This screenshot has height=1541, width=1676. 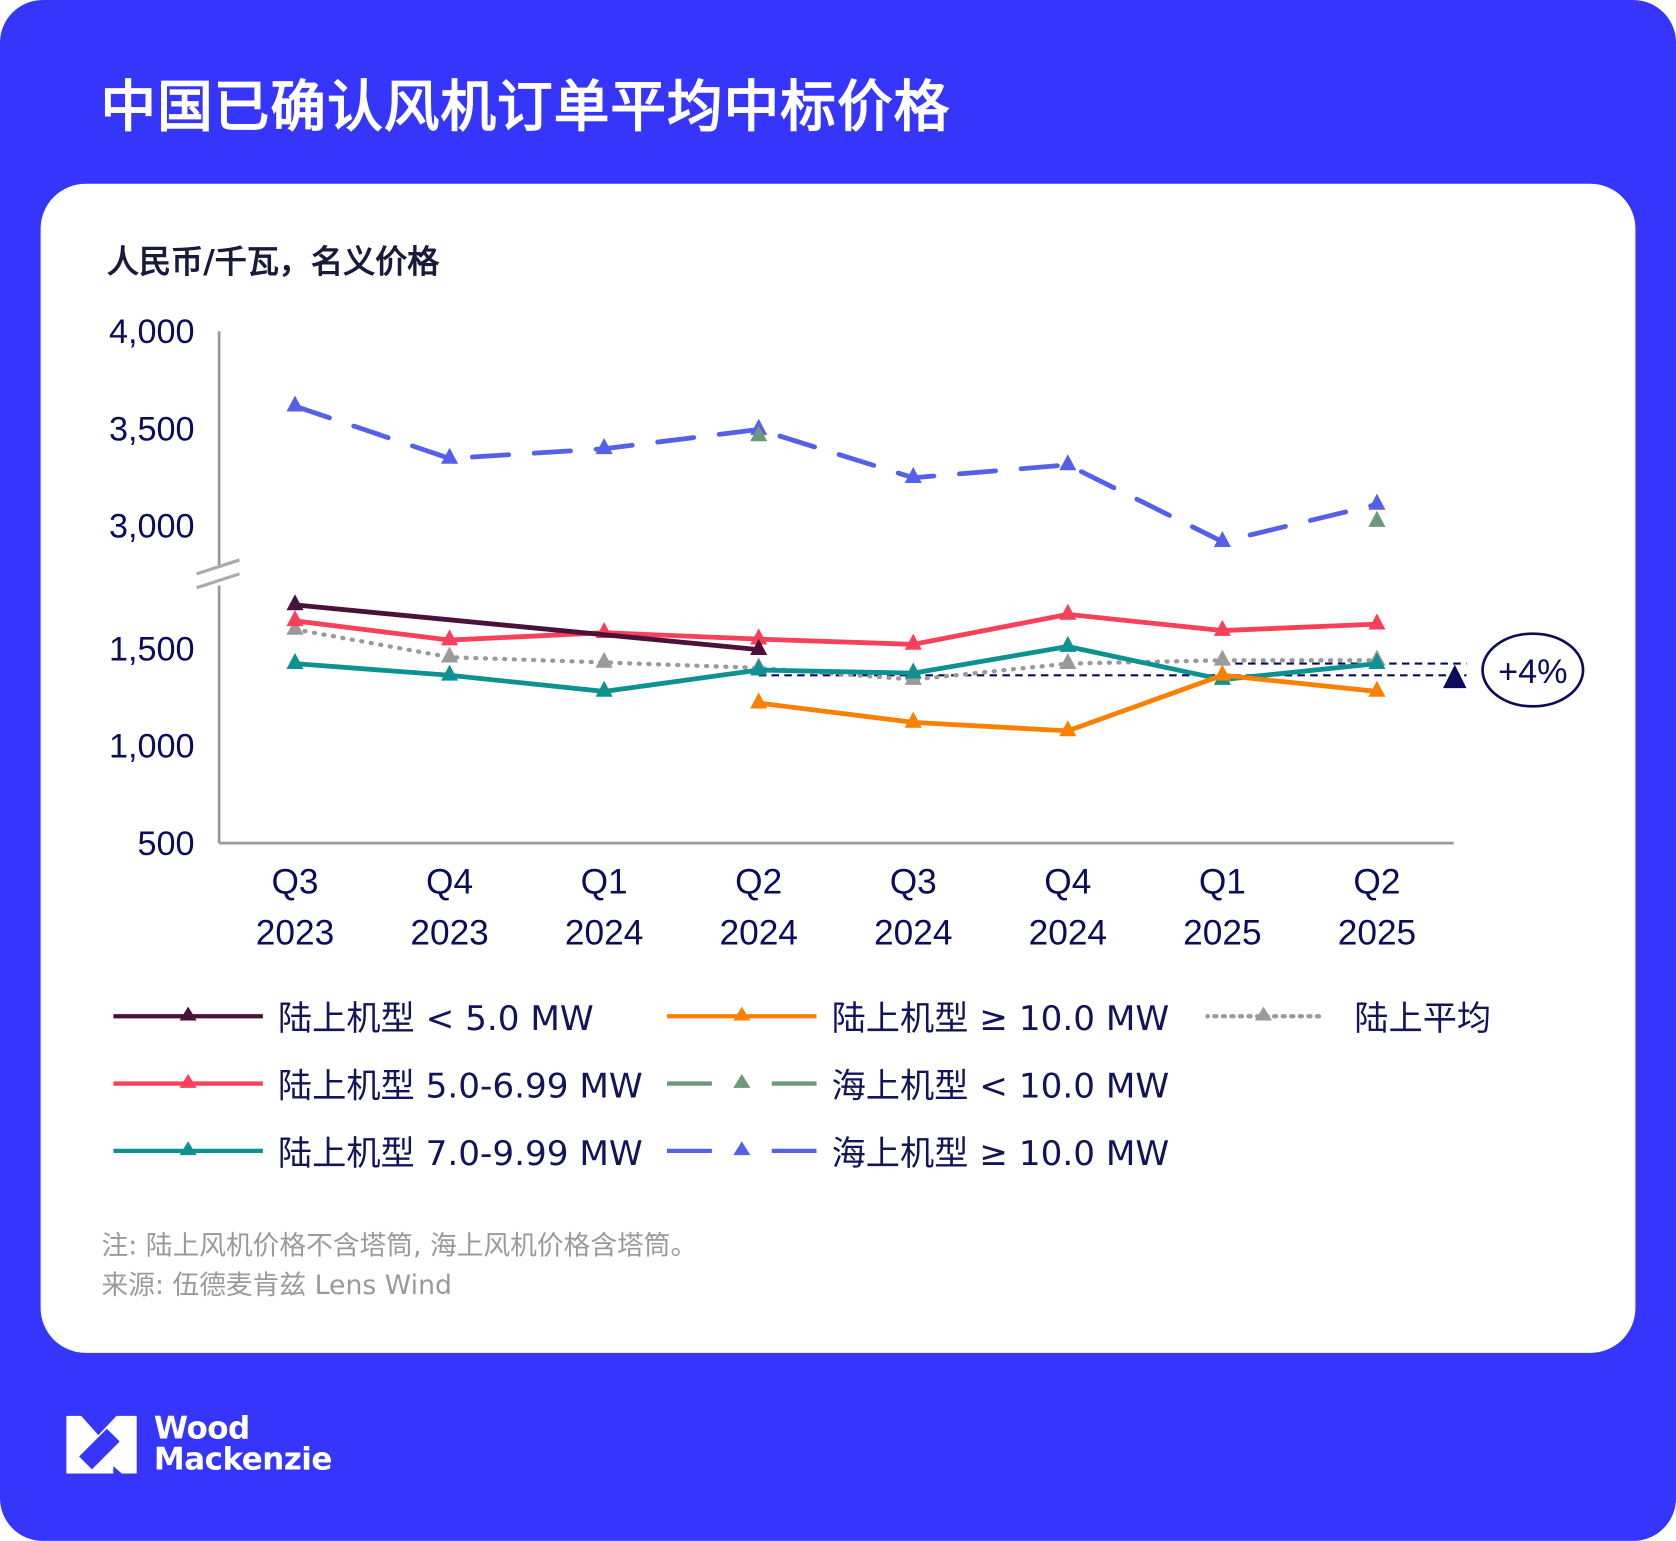 What do you see at coordinates (741, 1080) in the screenshot?
I see `legend-swatch-offshore-lt10` at bounding box center [741, 1080].